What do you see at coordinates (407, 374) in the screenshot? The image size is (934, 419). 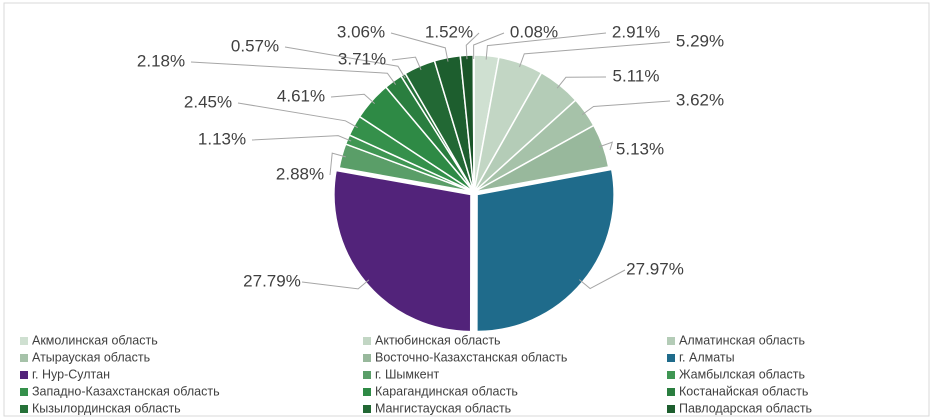 I see `legend-label: г. Шымкент` at bounding box center [407, 374].